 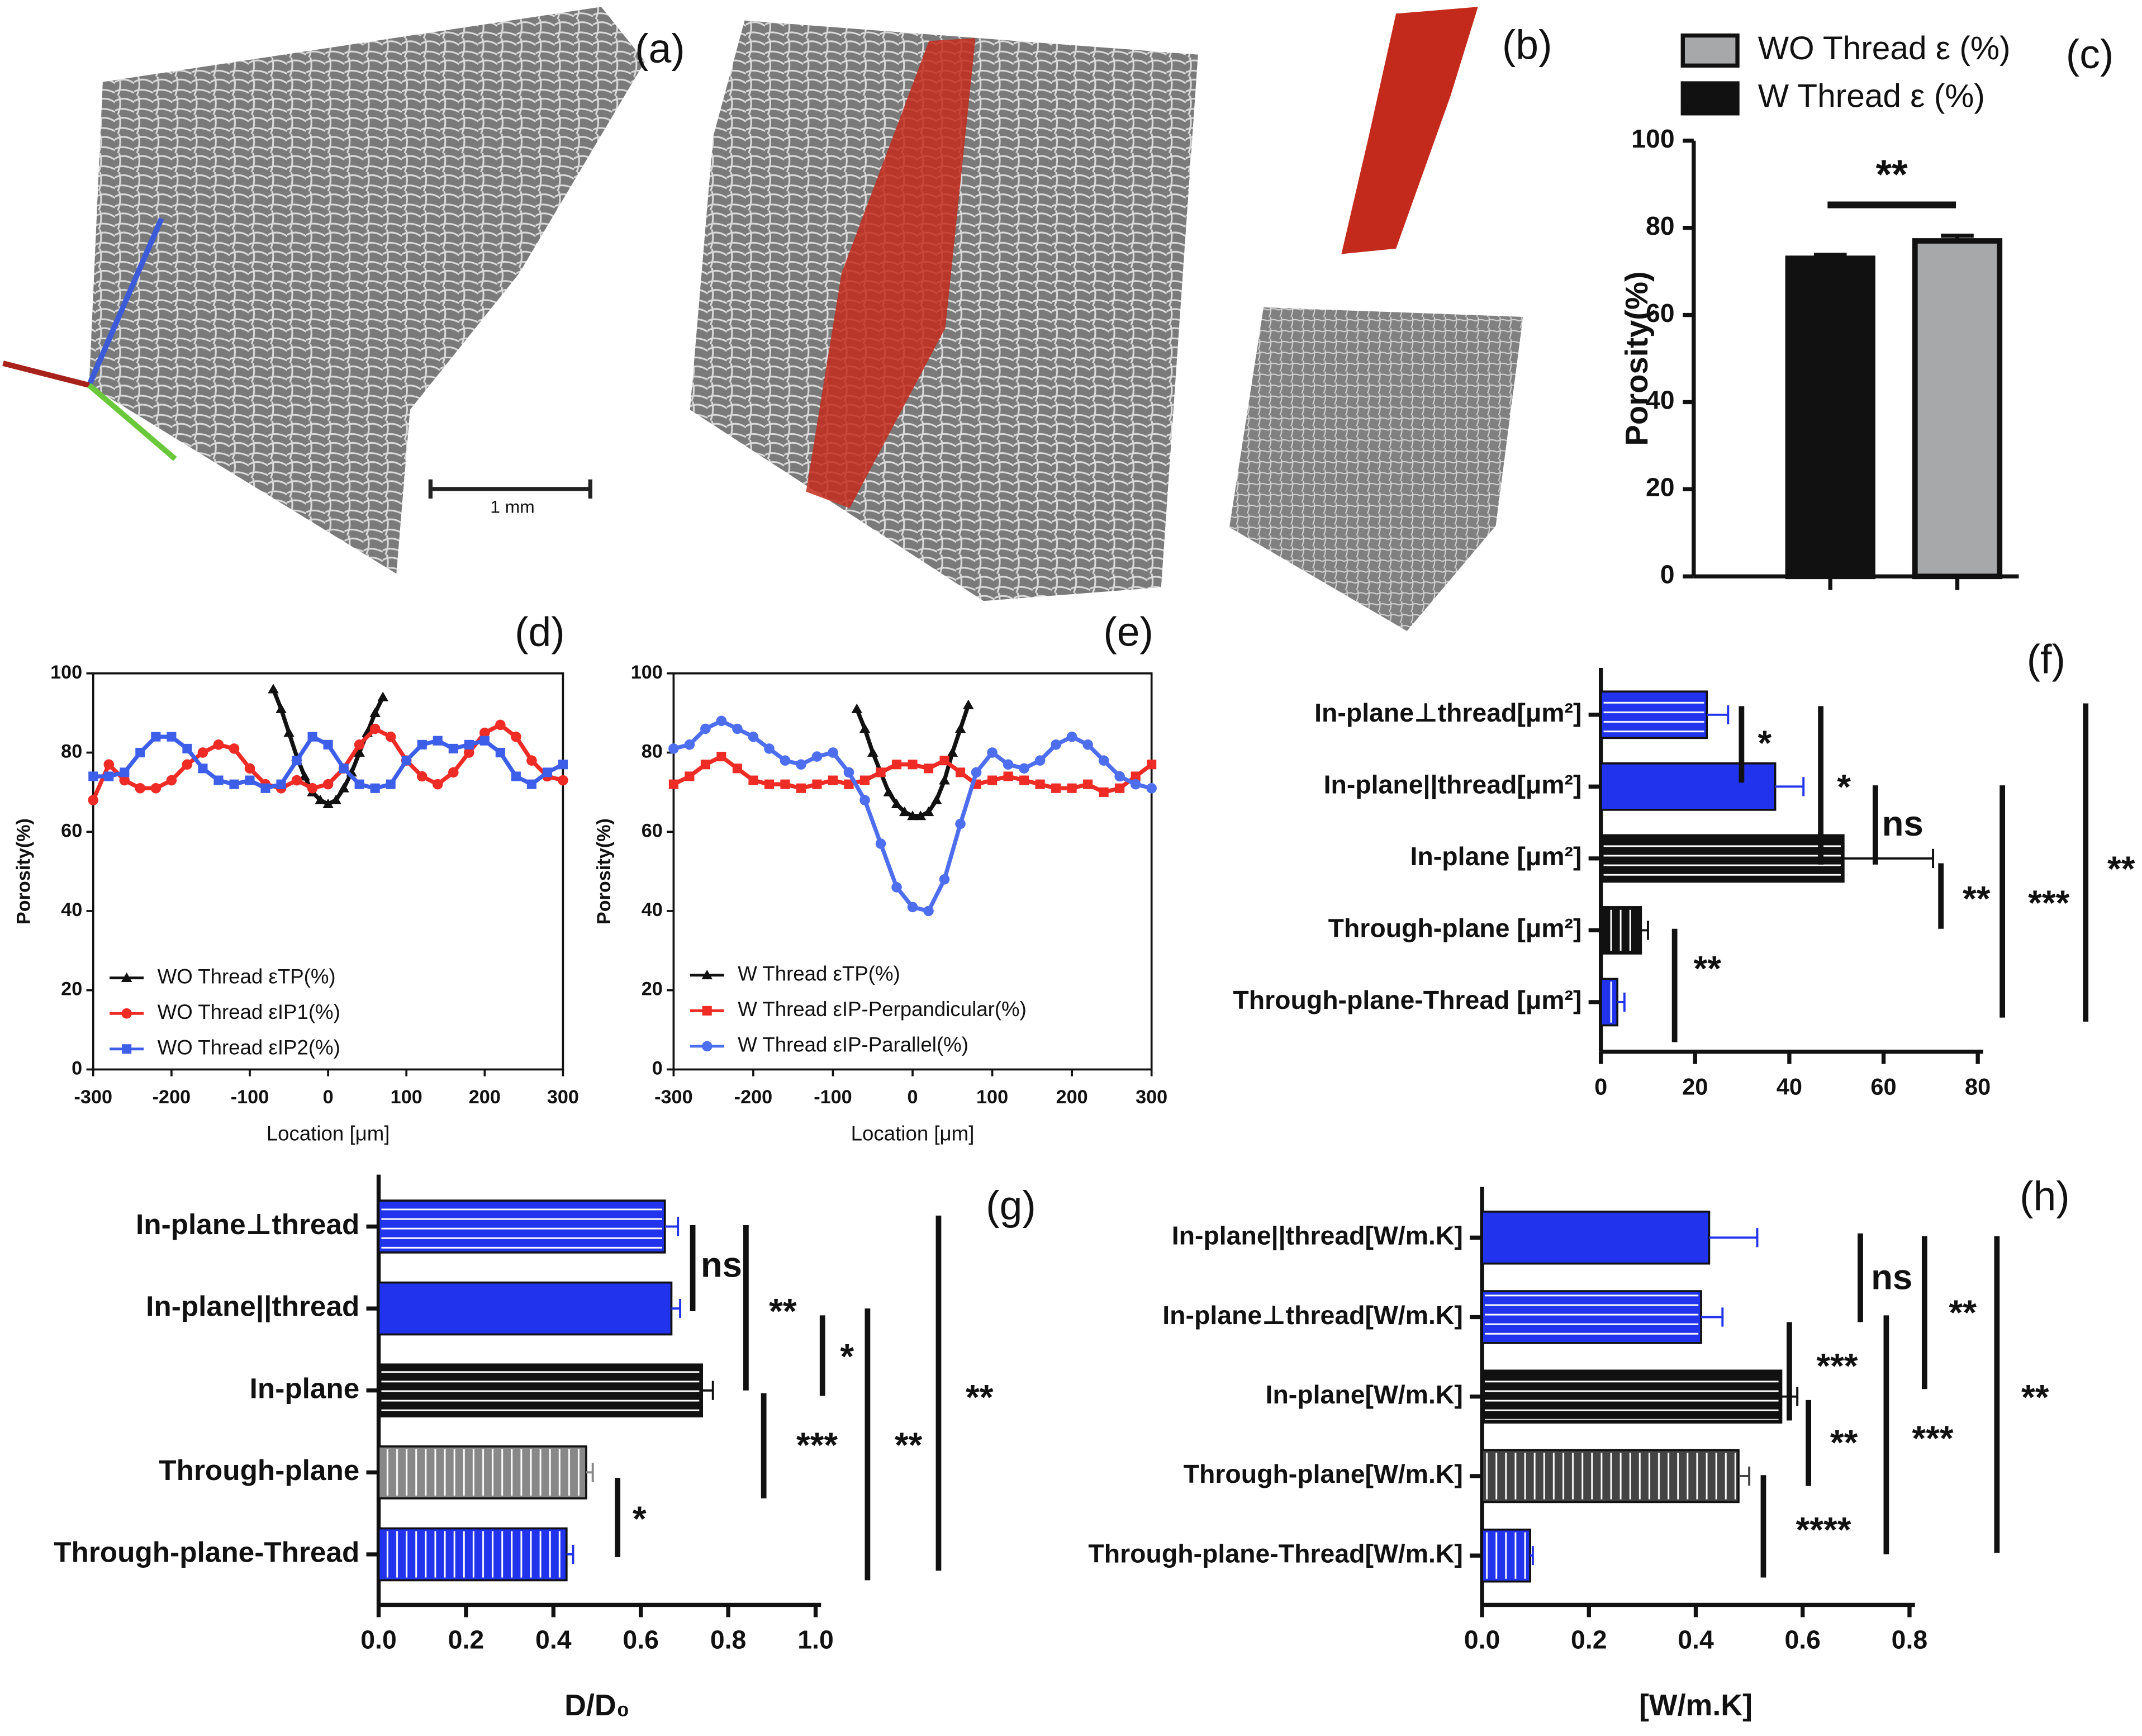 What do you see at coordinates (1710, 99) in the screenshot?
I see `legend-swatch` at bounding box center [1710, 99].